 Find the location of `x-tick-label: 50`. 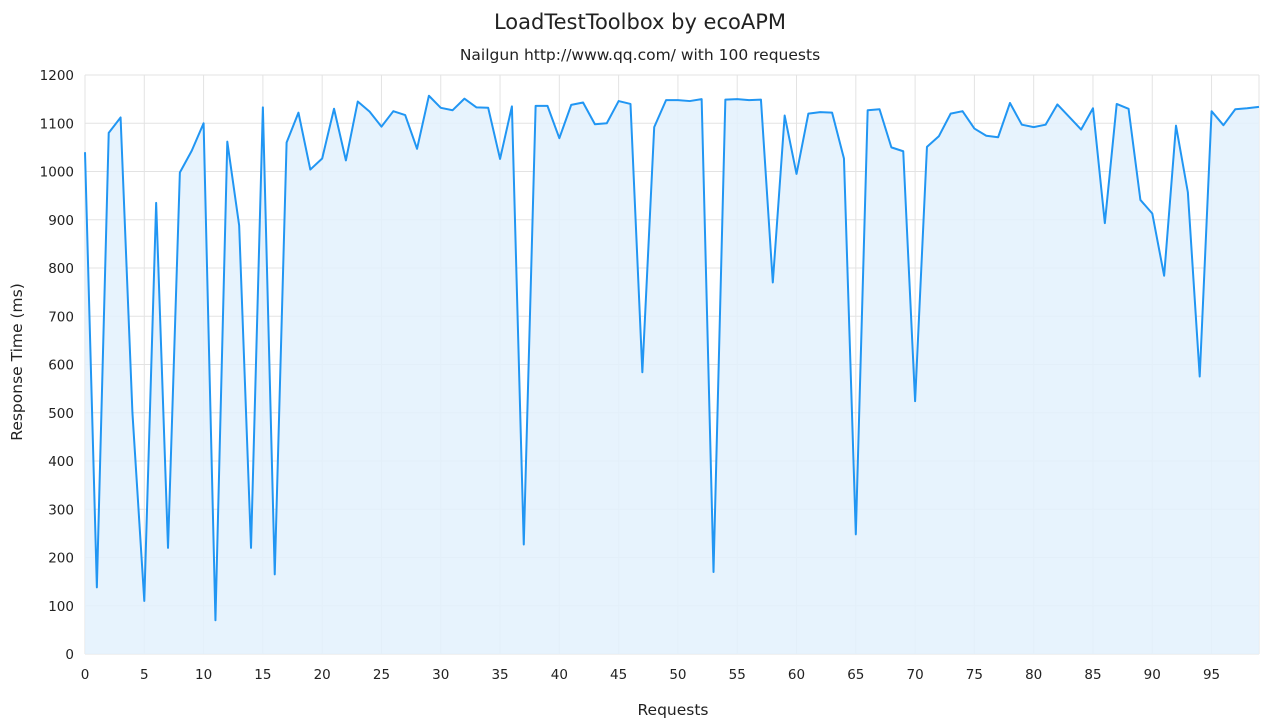

x-tick-label: 50 is located at coordinates (677, 675).